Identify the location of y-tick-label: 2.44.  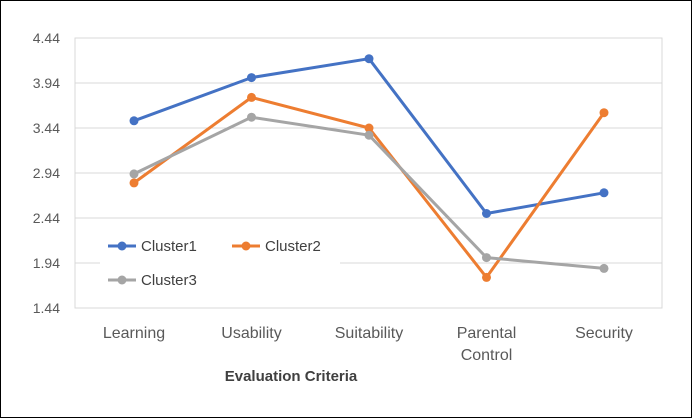
(46, 218).